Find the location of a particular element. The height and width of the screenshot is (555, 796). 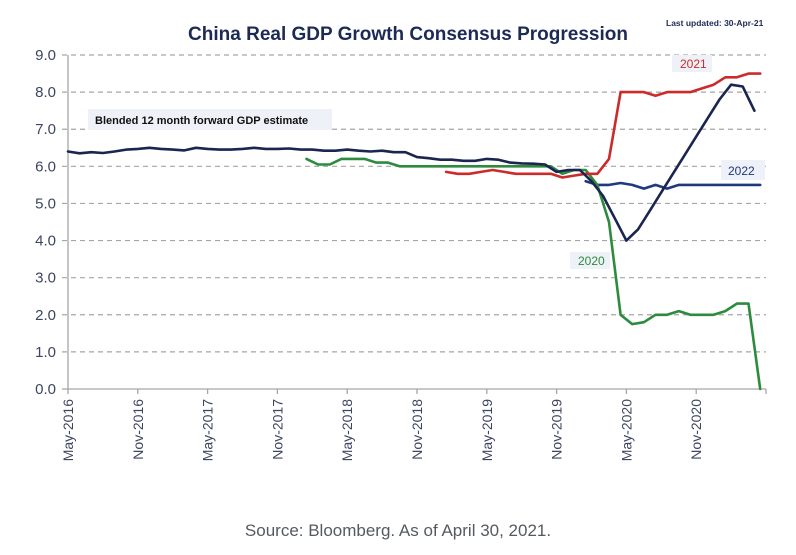

label-2021: 2021 is located at coordinates (693, 64).